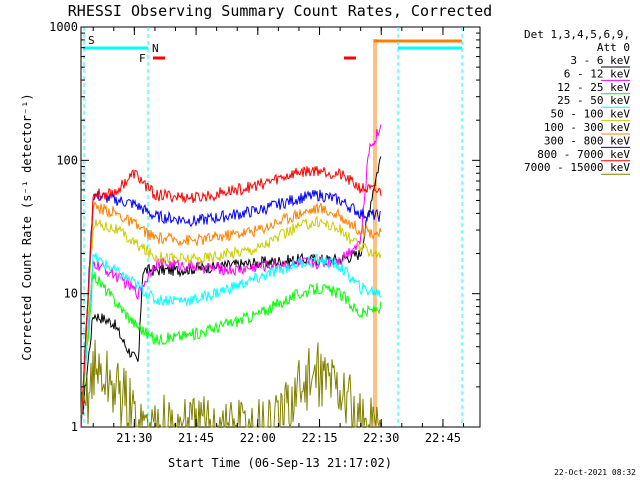  Describe the element at coordinates (155, 48) in the screenshot. I see `night-label: N` at that location.